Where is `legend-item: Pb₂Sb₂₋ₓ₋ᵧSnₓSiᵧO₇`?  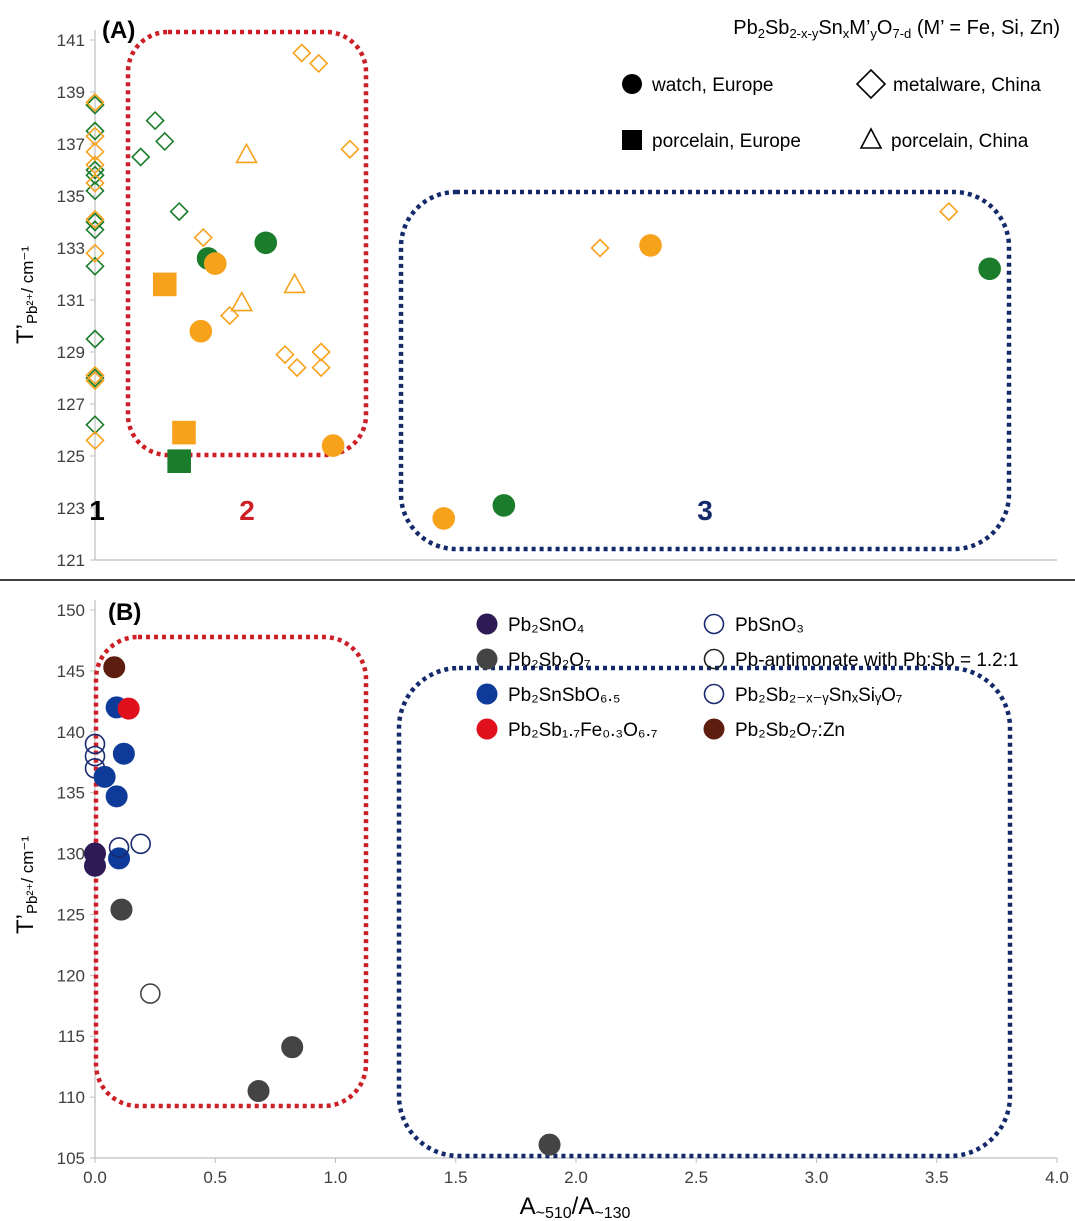
legend-item: Pb₂Sb₂₋ₓ₋ᵧSnₓSiᵧO₇ is located at coordinates (802, 694).